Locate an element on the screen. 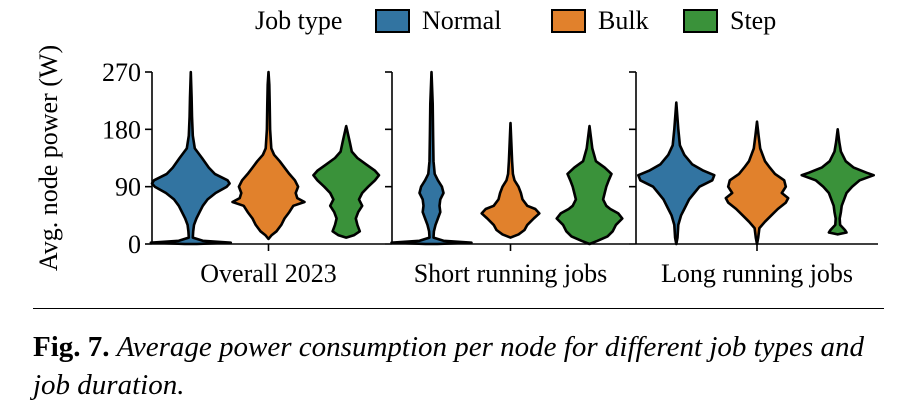  x-tick-label-short-running-jobs: Short running jobs is located at coordinates (511, 273).